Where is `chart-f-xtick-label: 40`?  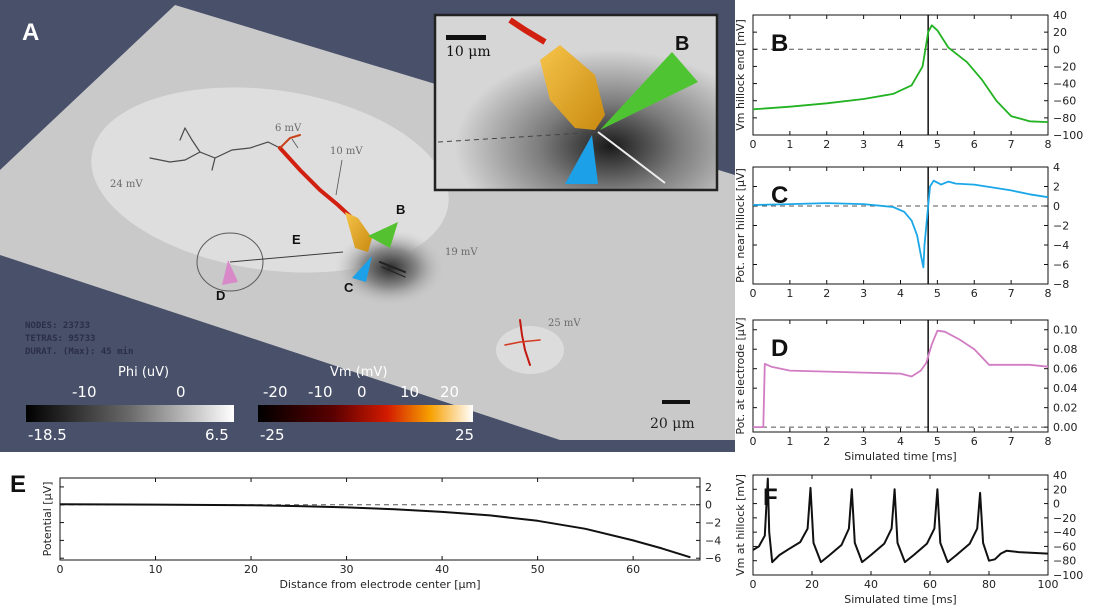
chart-f-xtick-label: 40 is located at coordinates (871, 584).